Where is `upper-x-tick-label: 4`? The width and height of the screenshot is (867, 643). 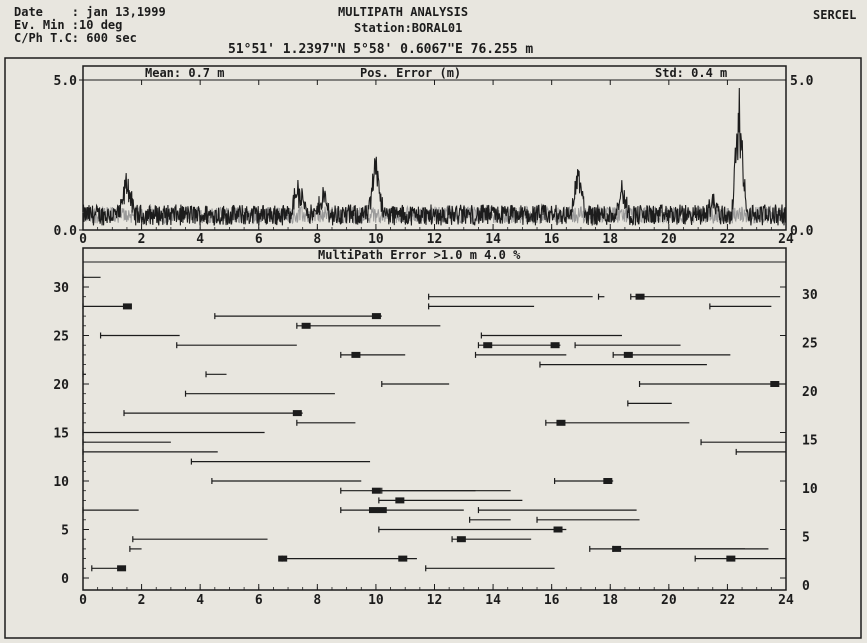
upper-x-tick-label: 4 is located at coordinates (200, 239).